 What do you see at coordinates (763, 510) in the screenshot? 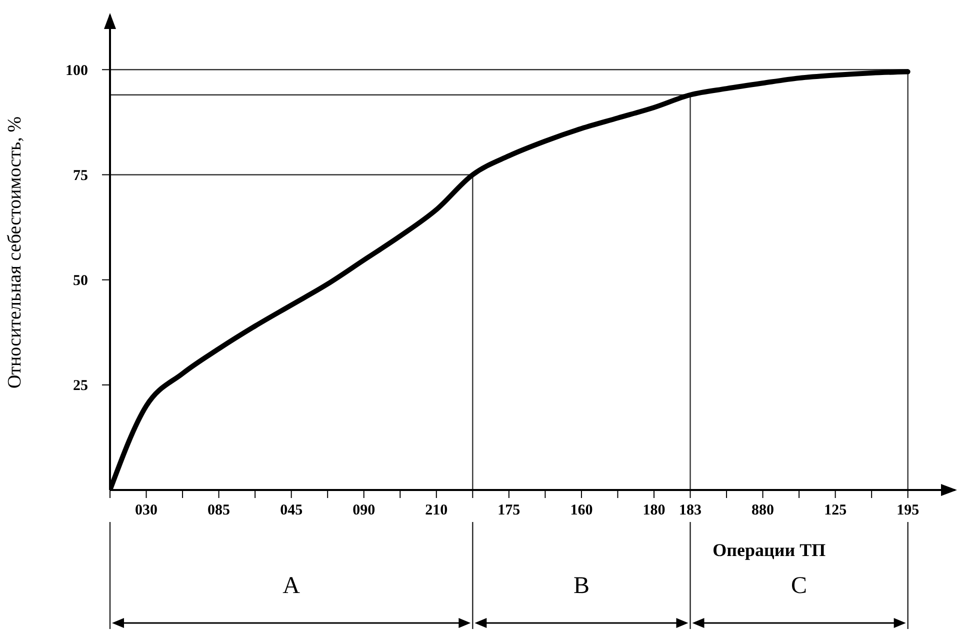
I see `x-tick-label: 880` at bounding box center [763, 510].